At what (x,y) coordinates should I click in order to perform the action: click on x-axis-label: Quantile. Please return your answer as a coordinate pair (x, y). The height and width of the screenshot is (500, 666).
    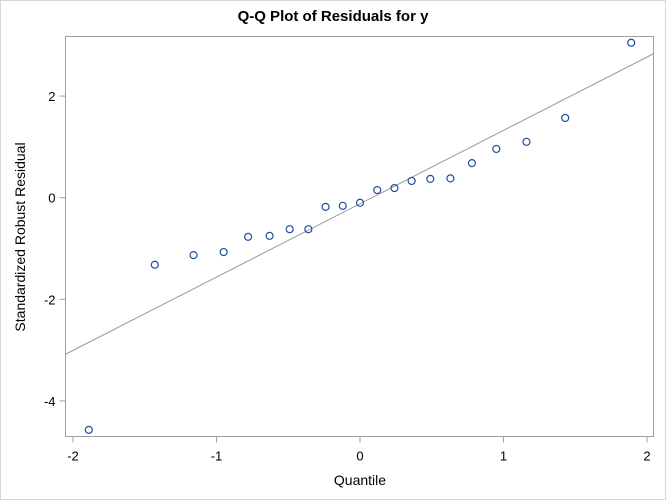
    Looking at the image, I should click on (360, 480).